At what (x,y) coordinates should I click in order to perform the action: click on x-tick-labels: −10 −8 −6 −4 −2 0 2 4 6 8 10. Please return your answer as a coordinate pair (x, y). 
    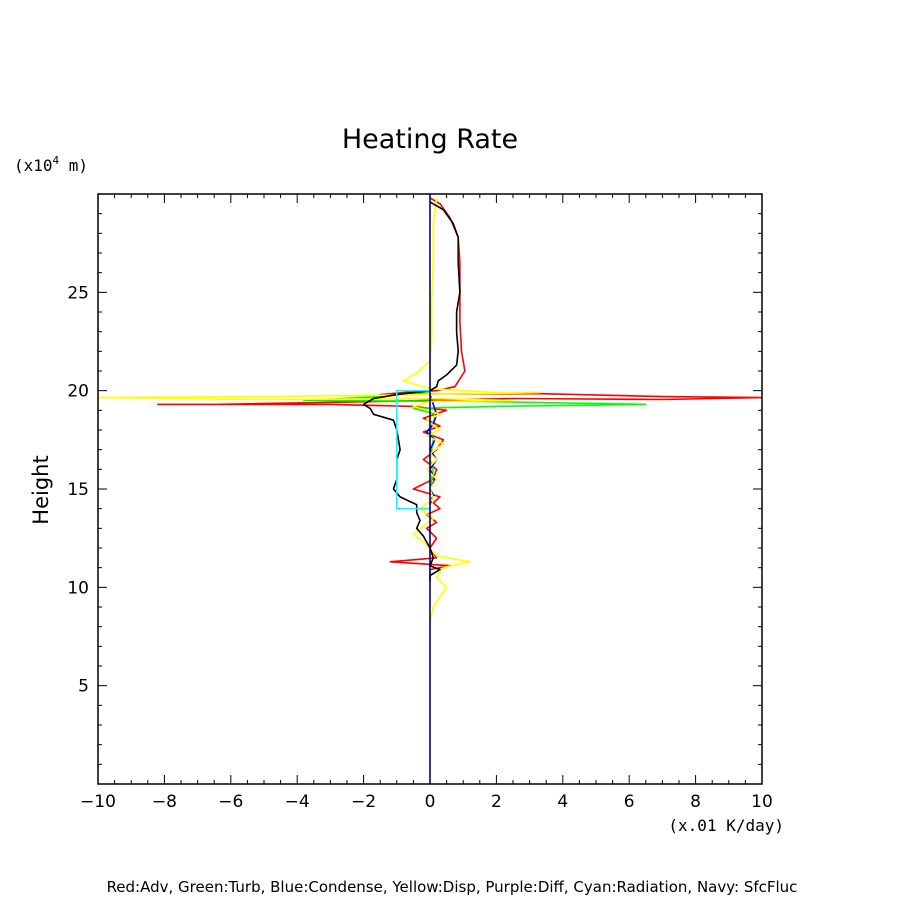
    Looking at the image, I should click on (426, 802).